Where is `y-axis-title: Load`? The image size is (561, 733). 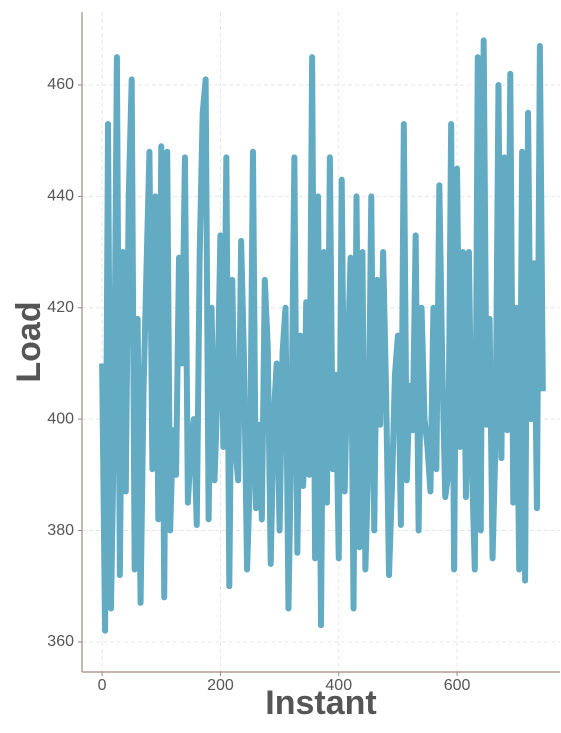 y-axis-title: Load is located at coordinates (29, 341).